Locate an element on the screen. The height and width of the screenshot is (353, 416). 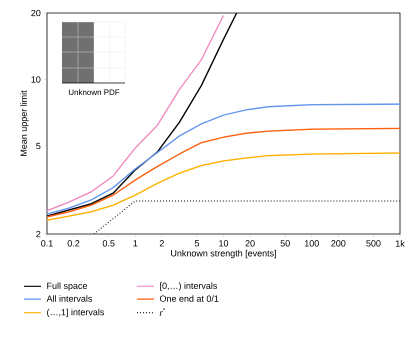
y-axis-title: Mean upper limit is located at coordinates (24, 123).